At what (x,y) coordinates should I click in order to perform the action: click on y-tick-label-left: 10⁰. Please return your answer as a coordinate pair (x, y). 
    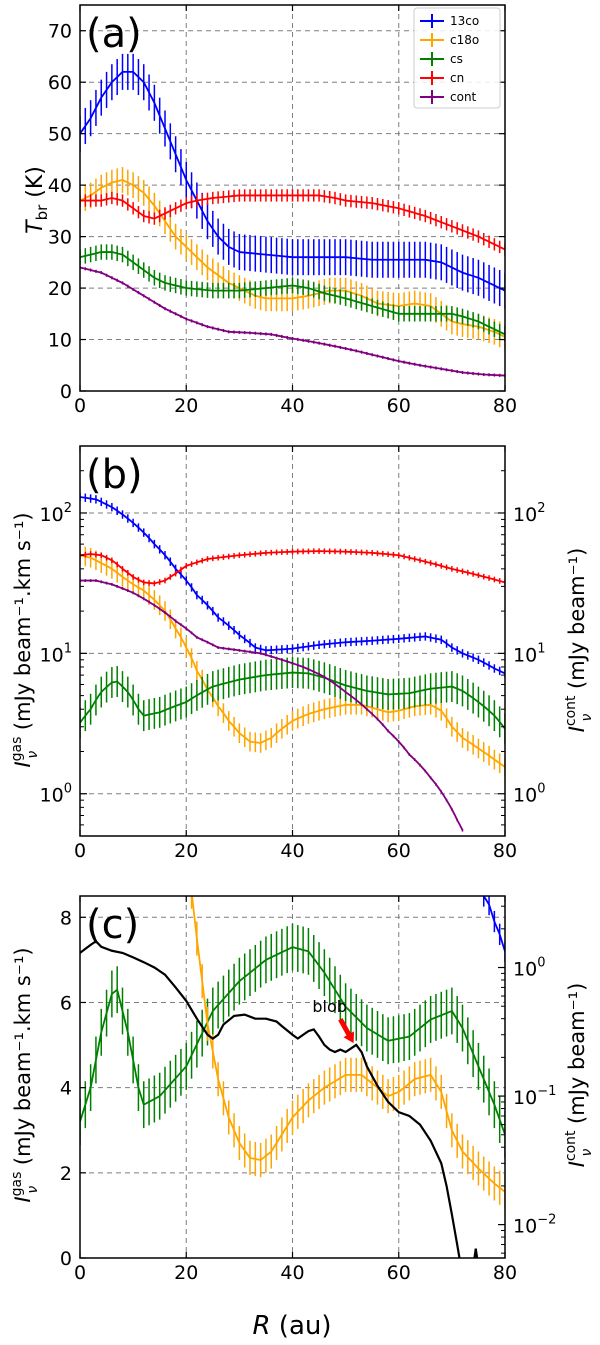
    Looking at the image, I should click on (56, 794).